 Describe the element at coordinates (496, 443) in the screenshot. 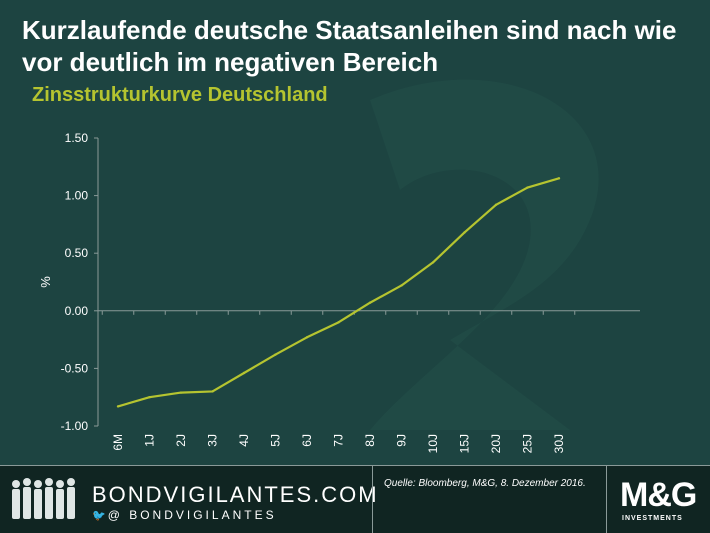

I see `x-tick-label: 20J` at that location.